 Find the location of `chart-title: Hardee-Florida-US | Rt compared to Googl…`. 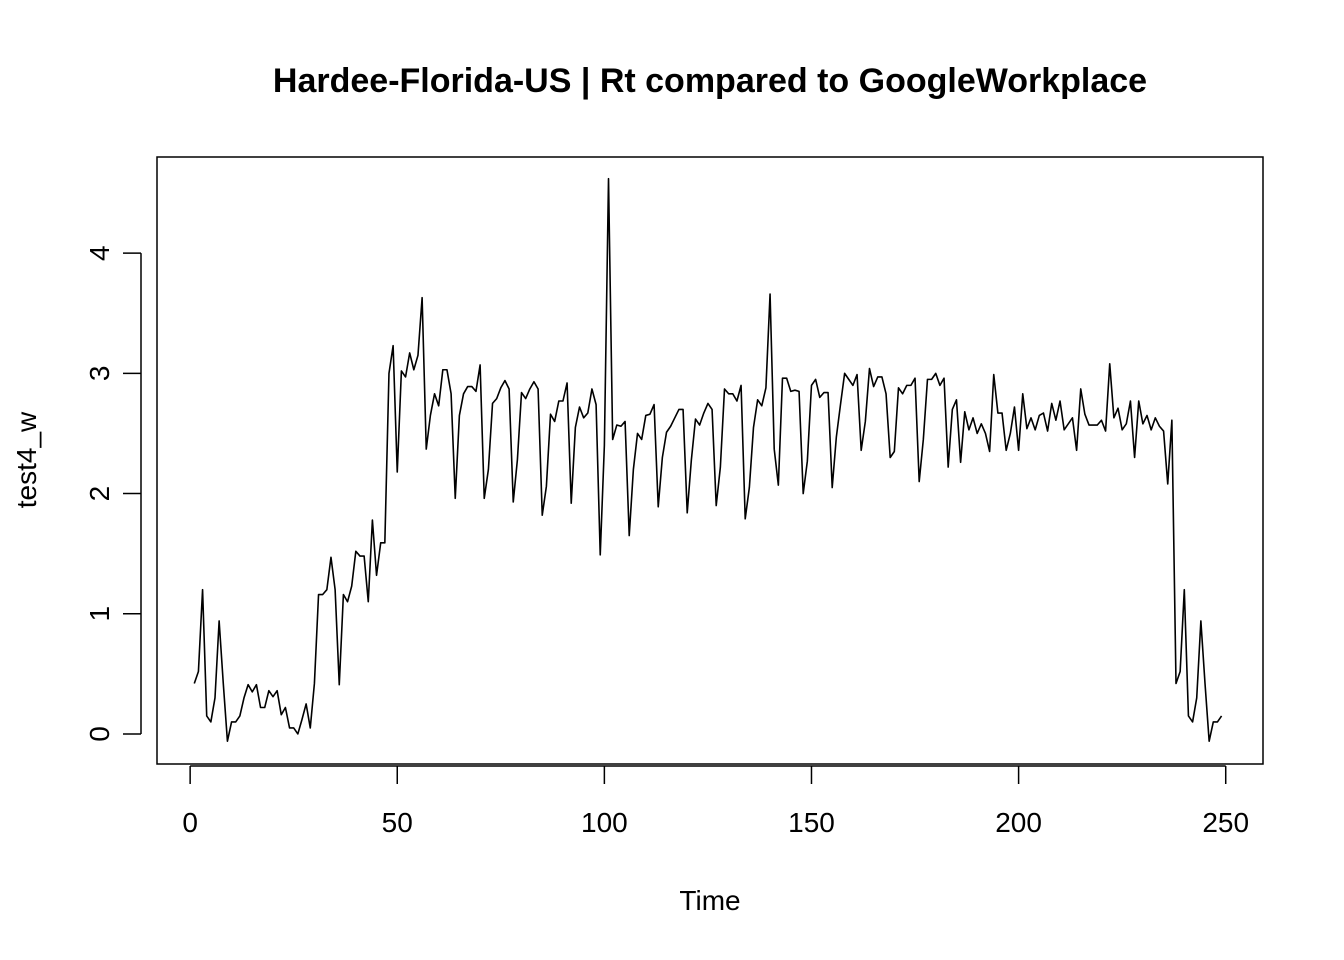

chart-title: Hardee-Florida-US | Rt compared to Googl… is located at coordinates (710, 81).